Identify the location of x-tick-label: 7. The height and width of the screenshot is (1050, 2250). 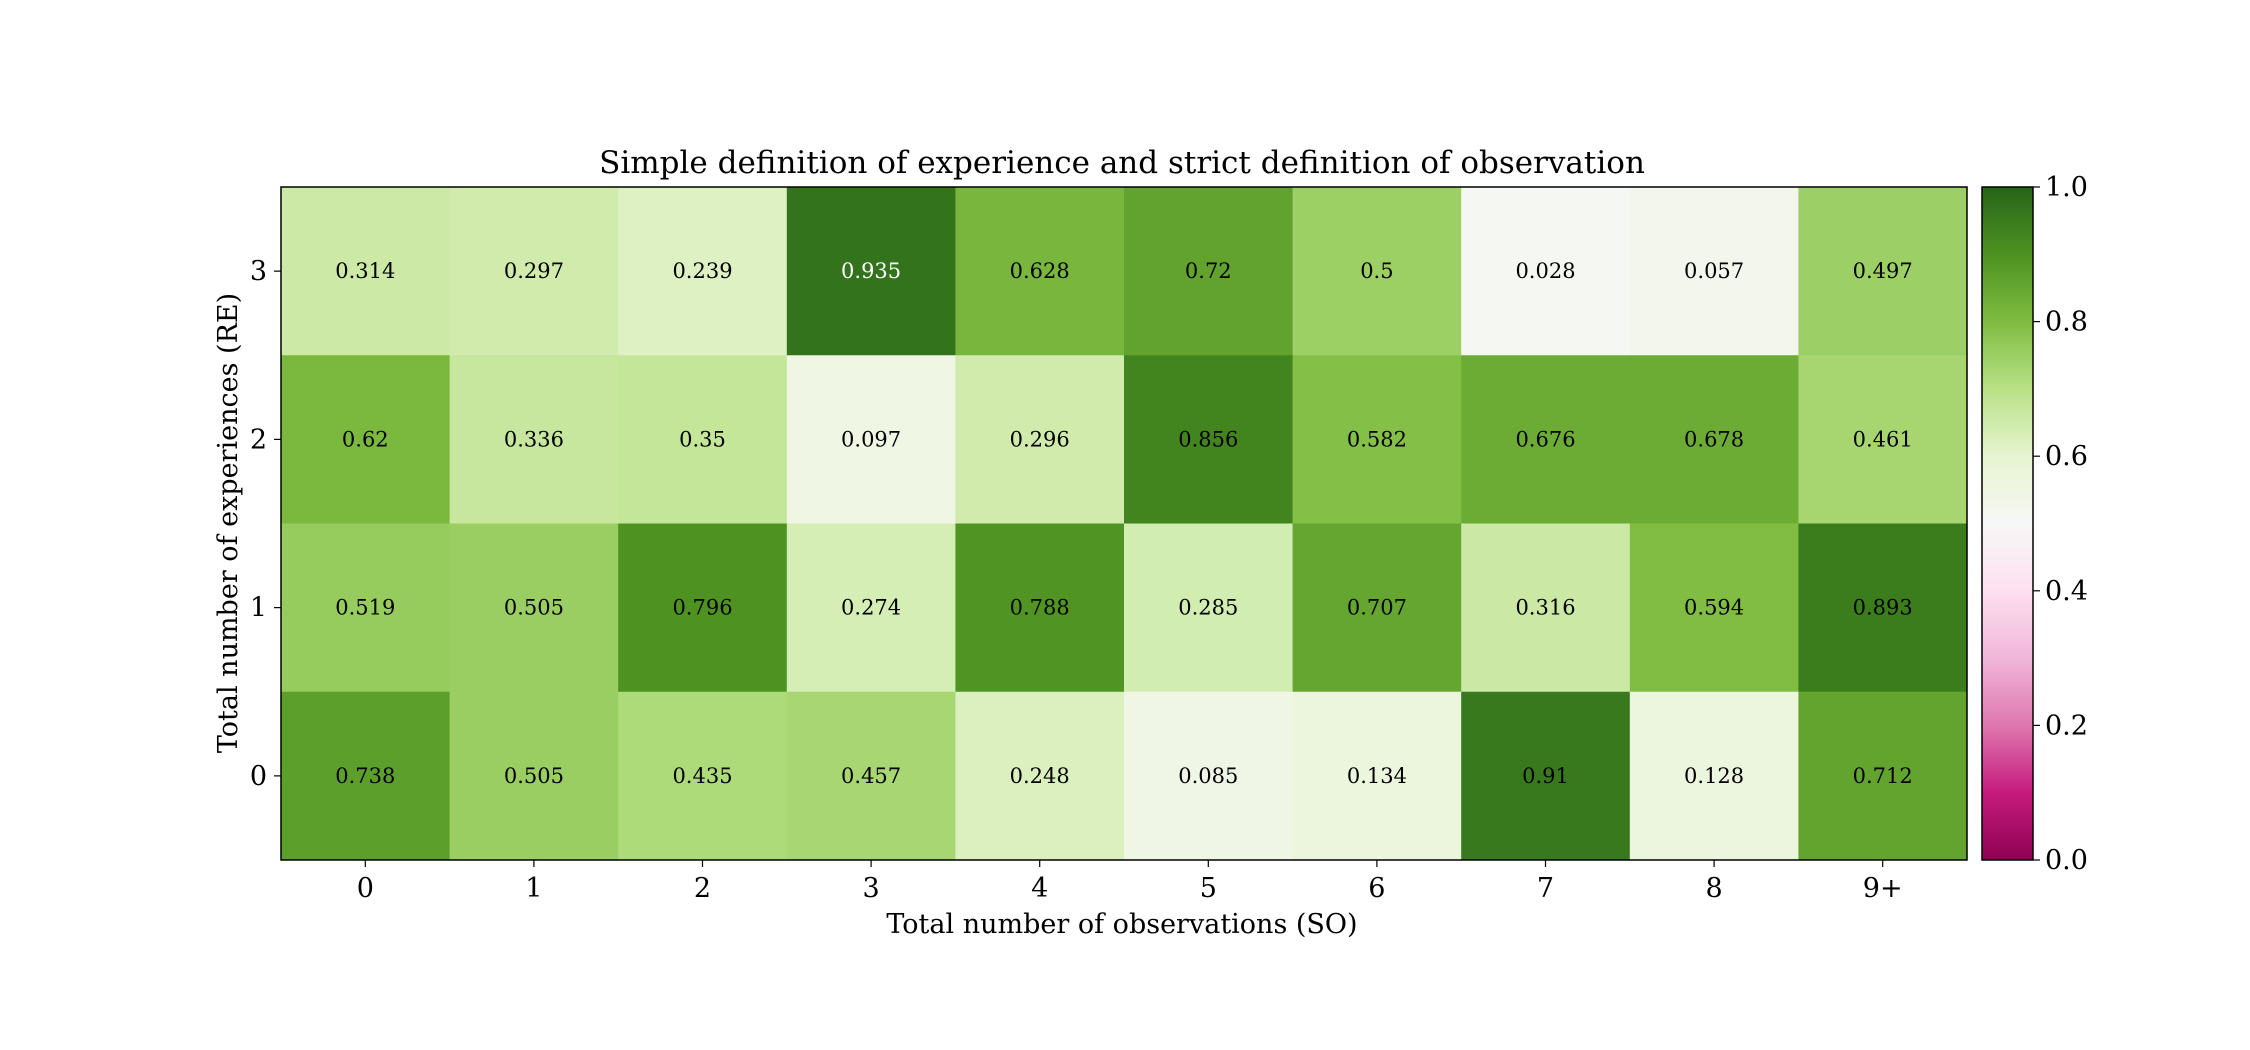
(1545, 888).